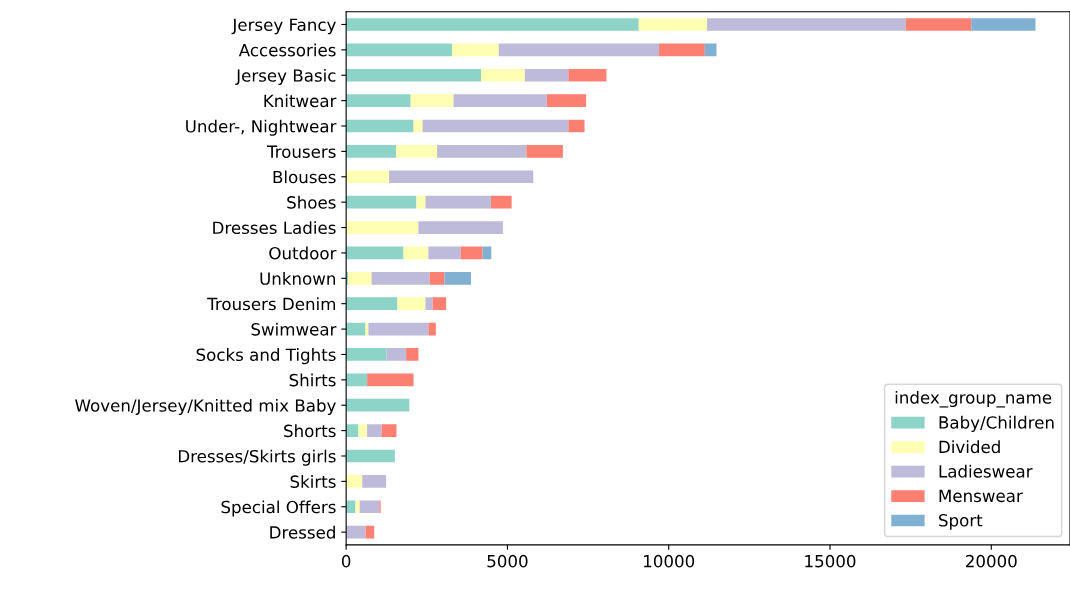  Describe the element at coordinates (266, 356) in the screenshot. I see `y-tick-label: Socks and Tights` at that location.